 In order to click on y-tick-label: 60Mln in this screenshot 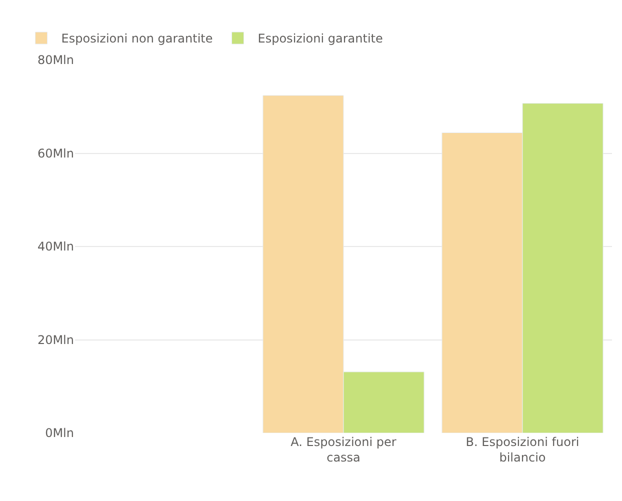, I will do `click(55, 153)`.